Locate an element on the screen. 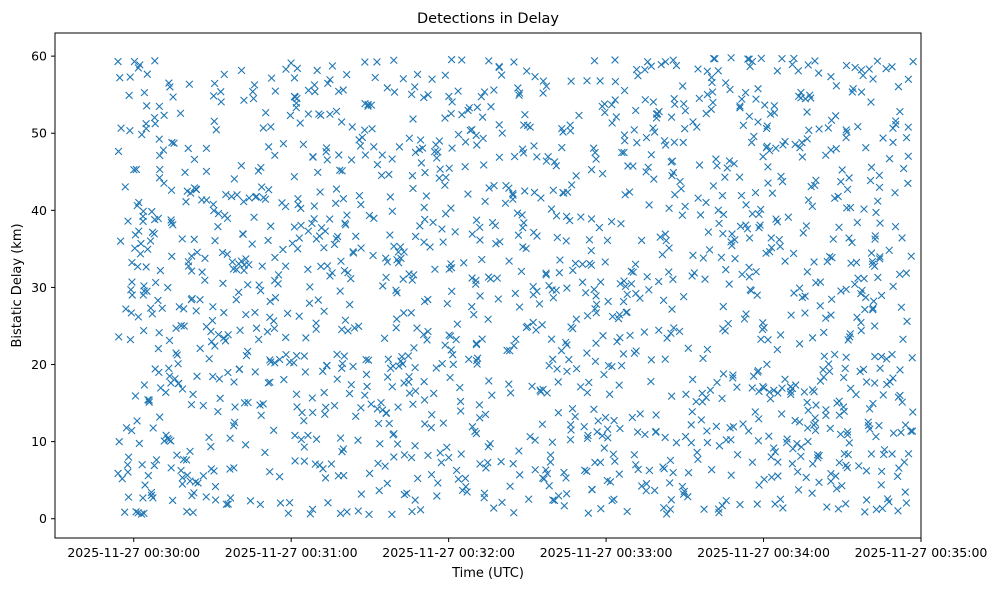  x-tick-label: 2025-11-27 00:35:00 is located at coordinates (921, 552).